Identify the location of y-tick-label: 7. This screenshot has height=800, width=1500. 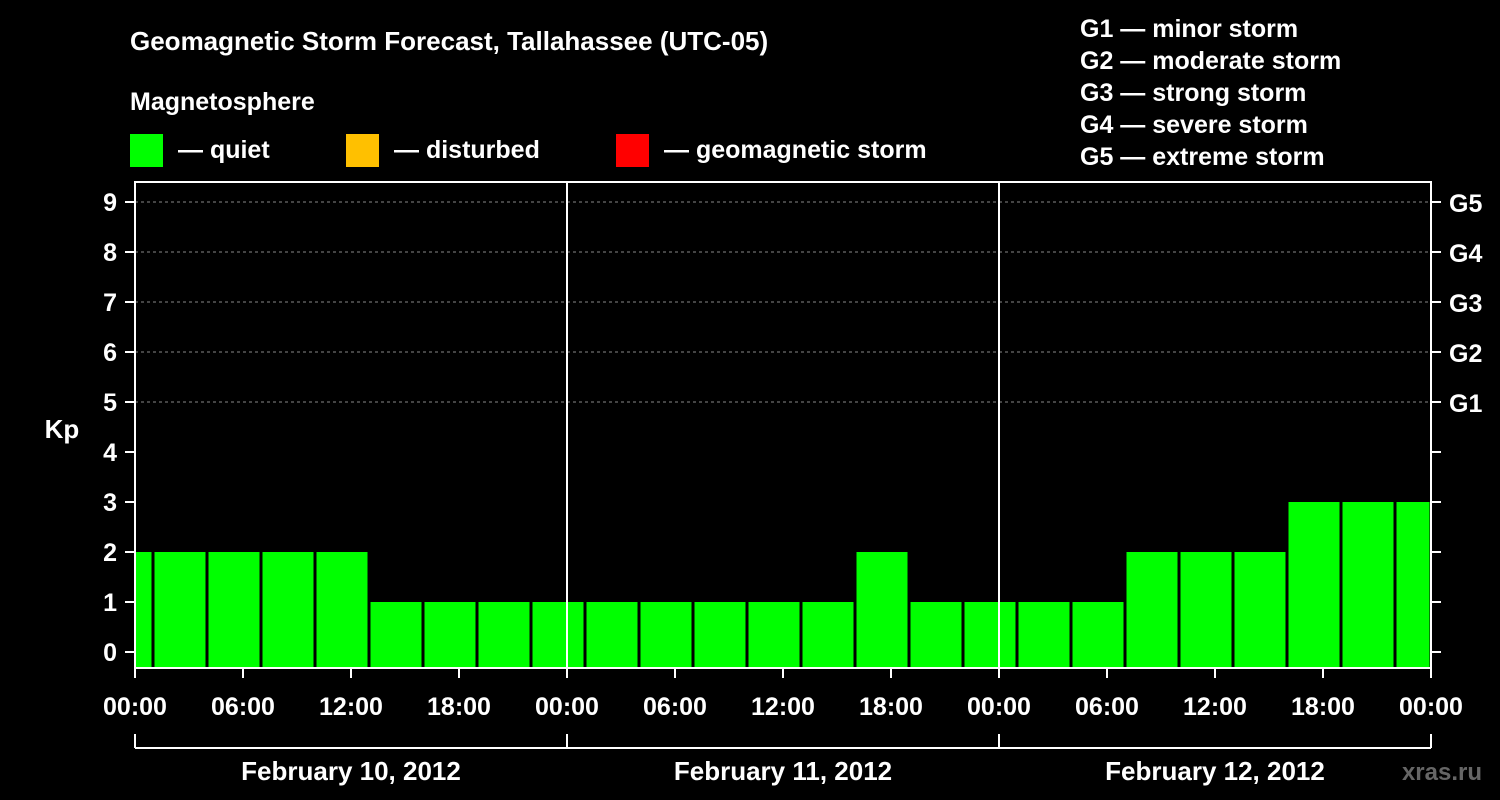
(110, 303).